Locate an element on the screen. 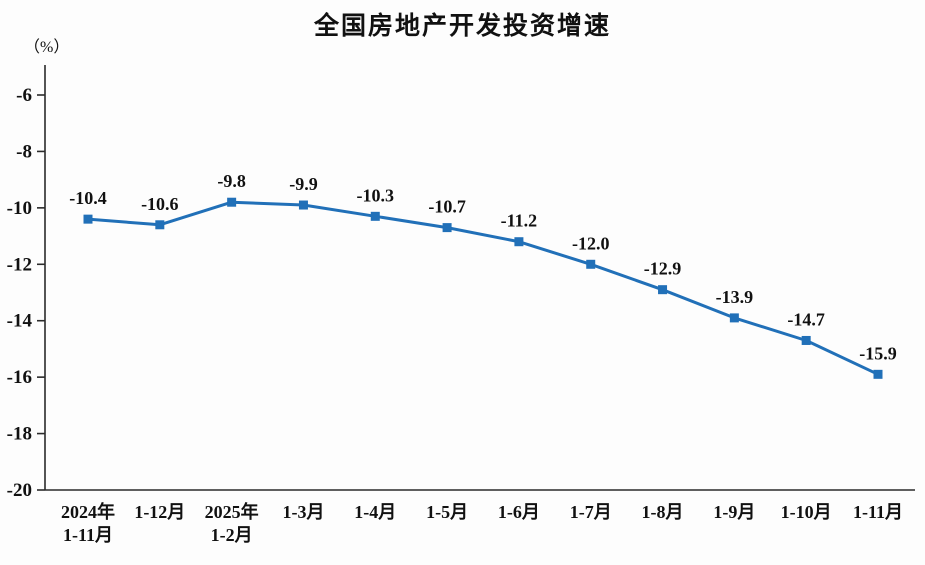 The image size is (925, 565). y-tick-label: -10 is located at coordinates (19, 208).